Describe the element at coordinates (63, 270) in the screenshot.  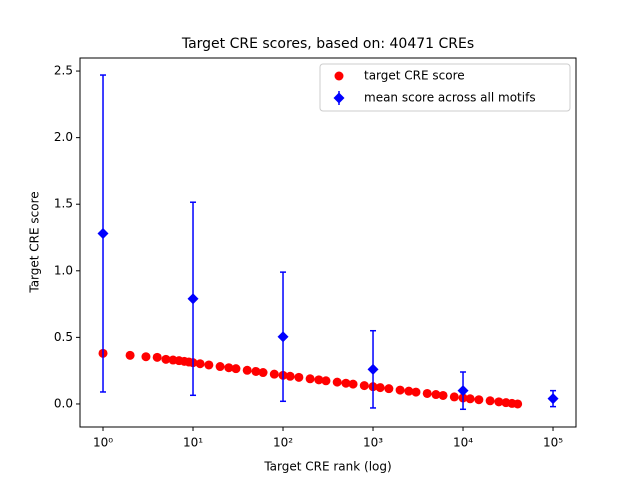
I see `y-tick-label: 1.0` at that location.